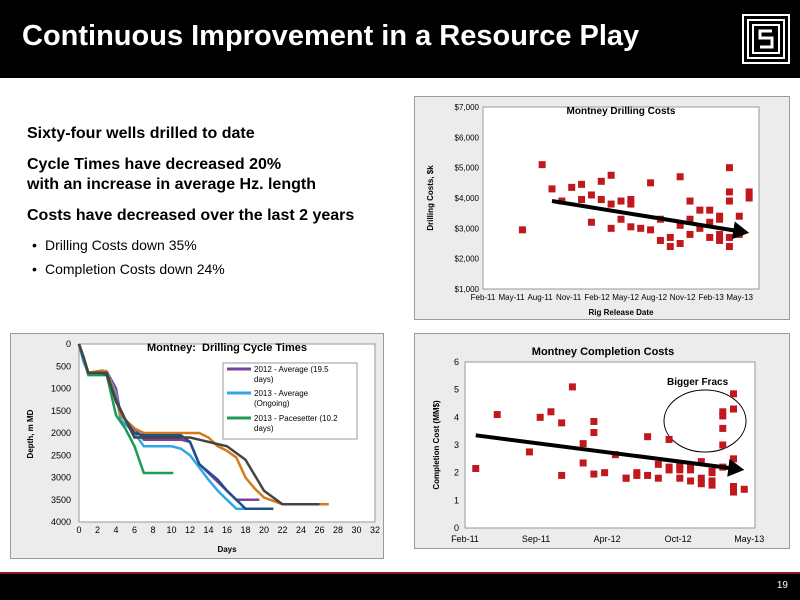 The height and width of the screenshot is (600, 800). I want to click on completion-costs-x-tick: May-13, so click(749, 539).